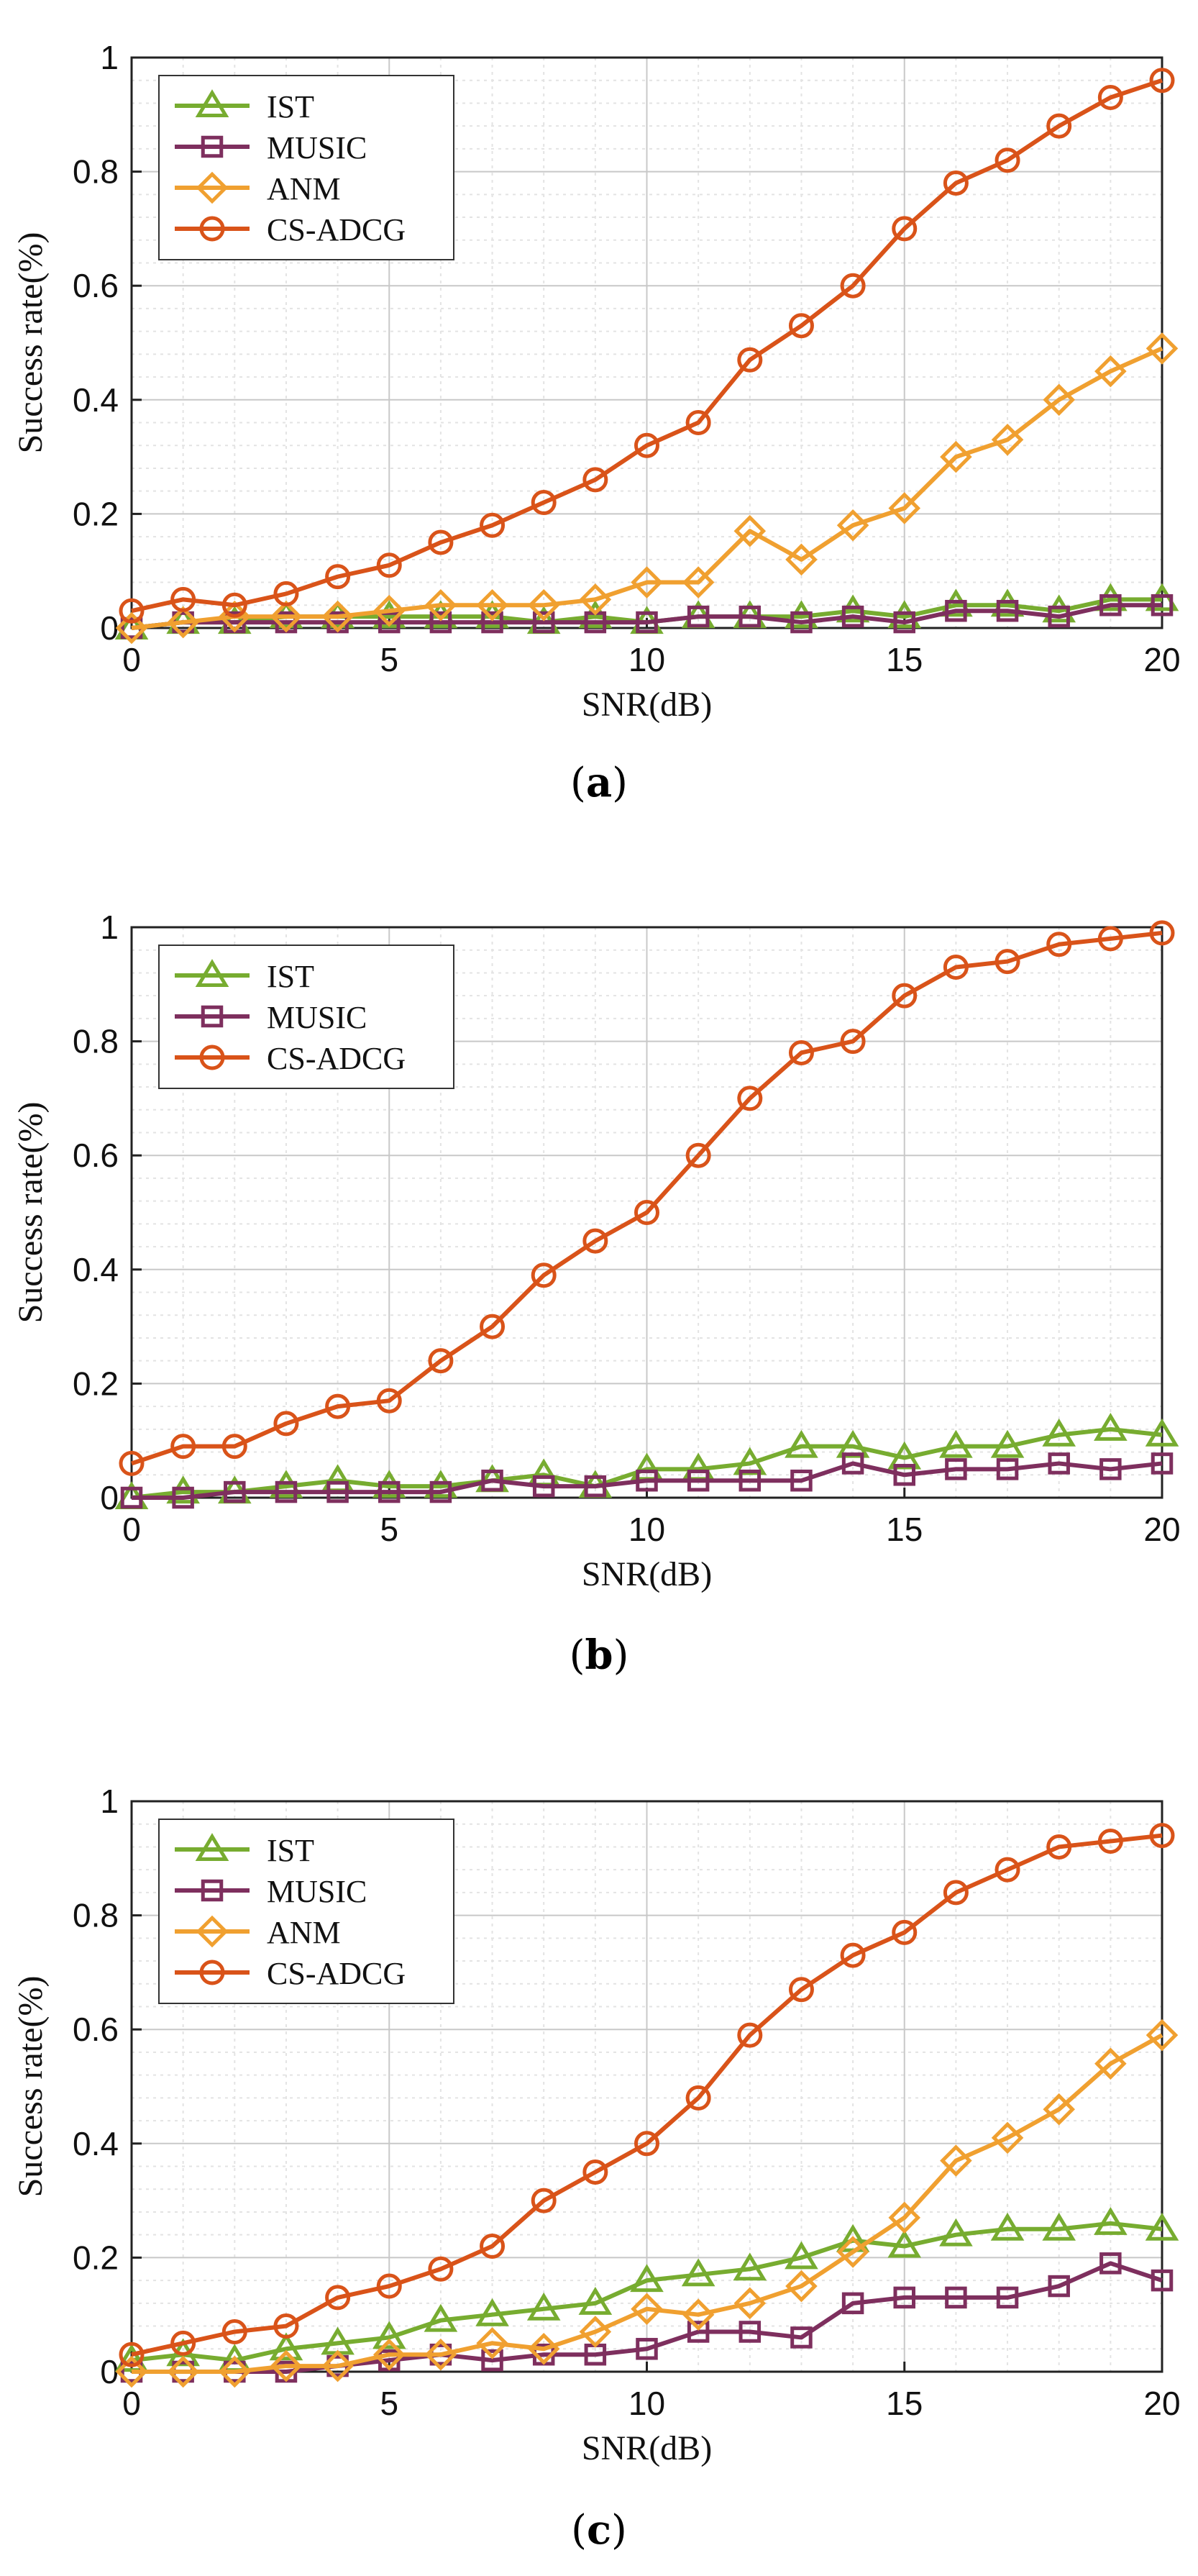 The height and width of the screenshot is (2576, 1198). Describe the element at coordinates (96, 172) in the screenshot. I see `y-tick-label: 0.8` at that location.